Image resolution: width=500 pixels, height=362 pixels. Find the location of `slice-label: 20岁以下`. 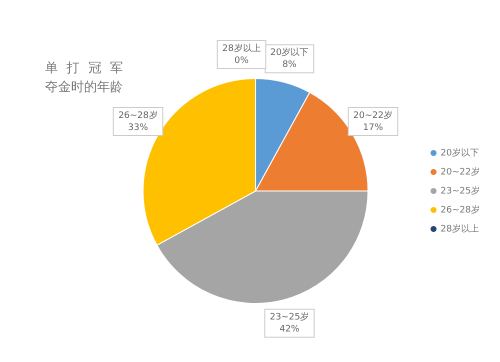

slice-label: 20岁以下 is located at coordinates (289, 52).